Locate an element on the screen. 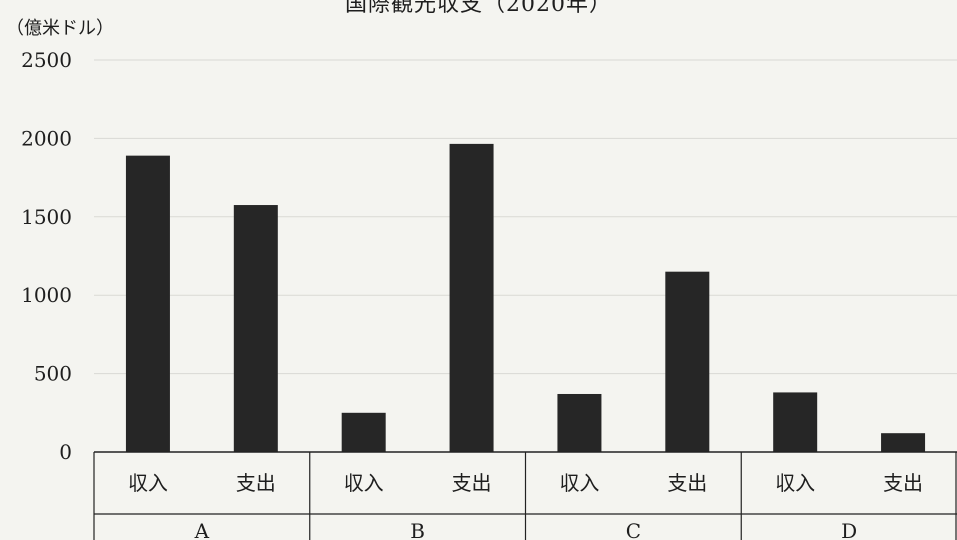  x-group-label: A is located at coordinates (202, 529).